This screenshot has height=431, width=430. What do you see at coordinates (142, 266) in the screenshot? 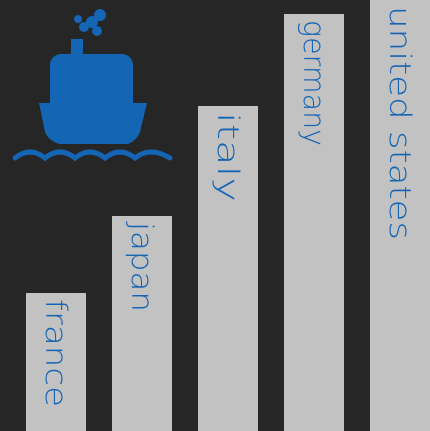
I see `category-label-japan: japan` at bounding box center [142, 266].